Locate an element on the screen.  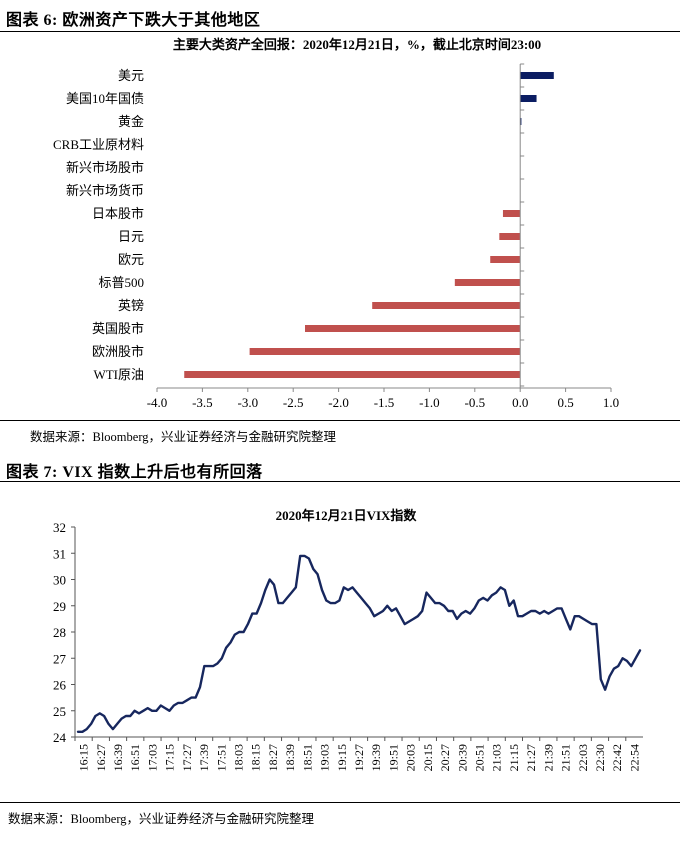
figure-7-bottom-rule is located at coordinates (340, 802).